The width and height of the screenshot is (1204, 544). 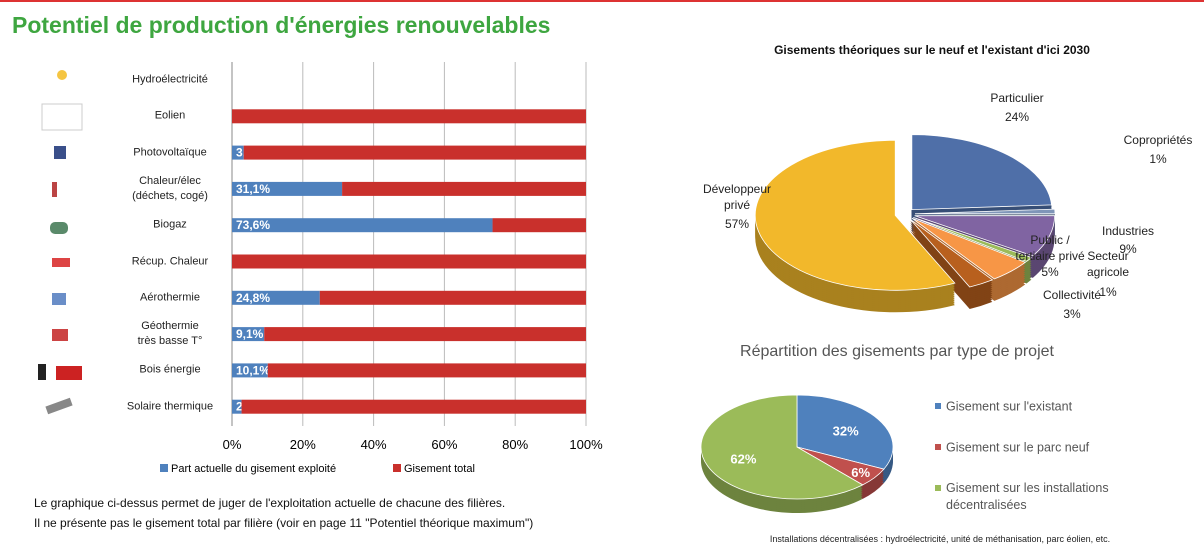 I want to click on value-label: 32%, so click(x=846, y=430).